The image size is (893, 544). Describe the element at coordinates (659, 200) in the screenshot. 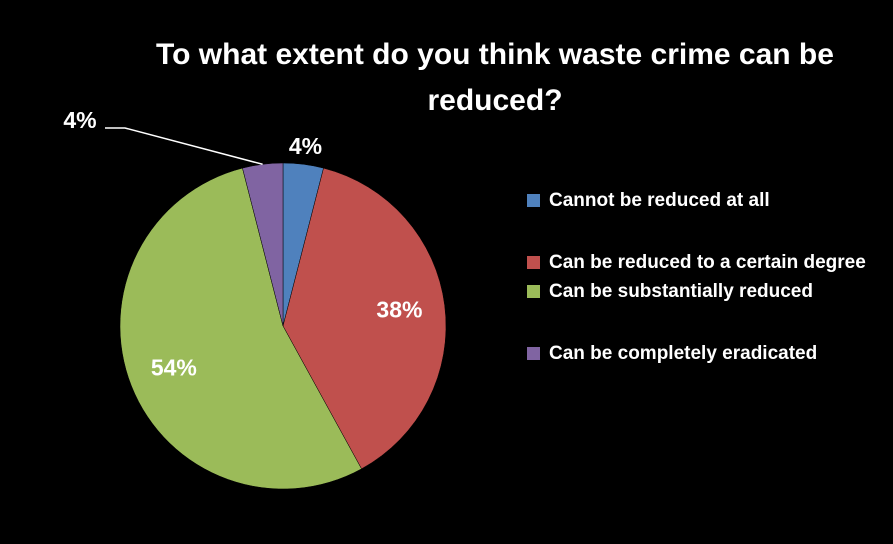

I see `legend-label: Cannot be reduced at all` at that location.